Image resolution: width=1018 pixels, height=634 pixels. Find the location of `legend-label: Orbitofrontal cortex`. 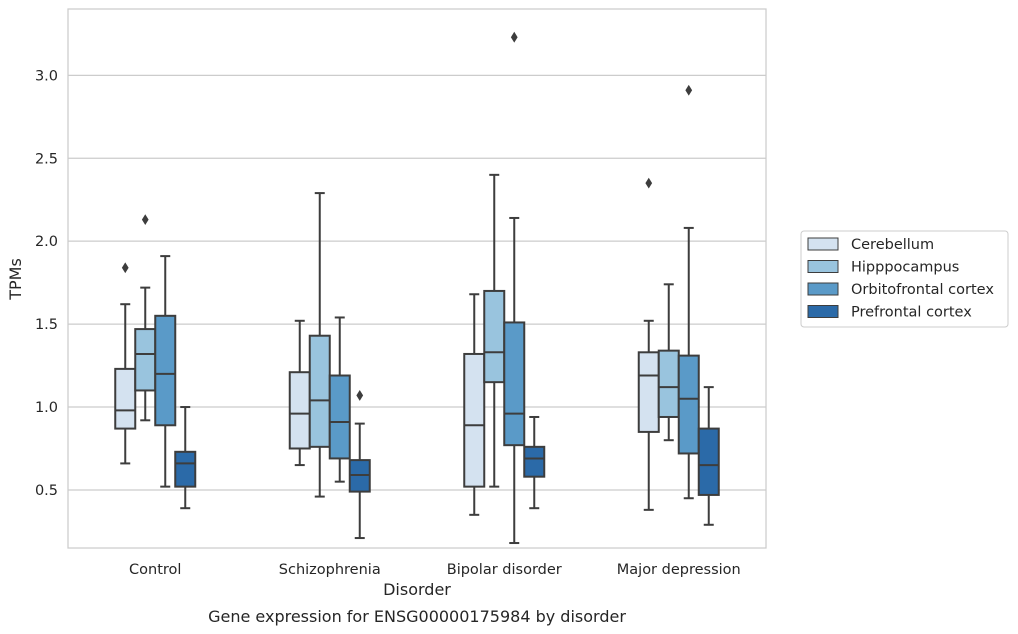

legend-label: Orbitofrontal cortex is located at coordinates (922, 290).